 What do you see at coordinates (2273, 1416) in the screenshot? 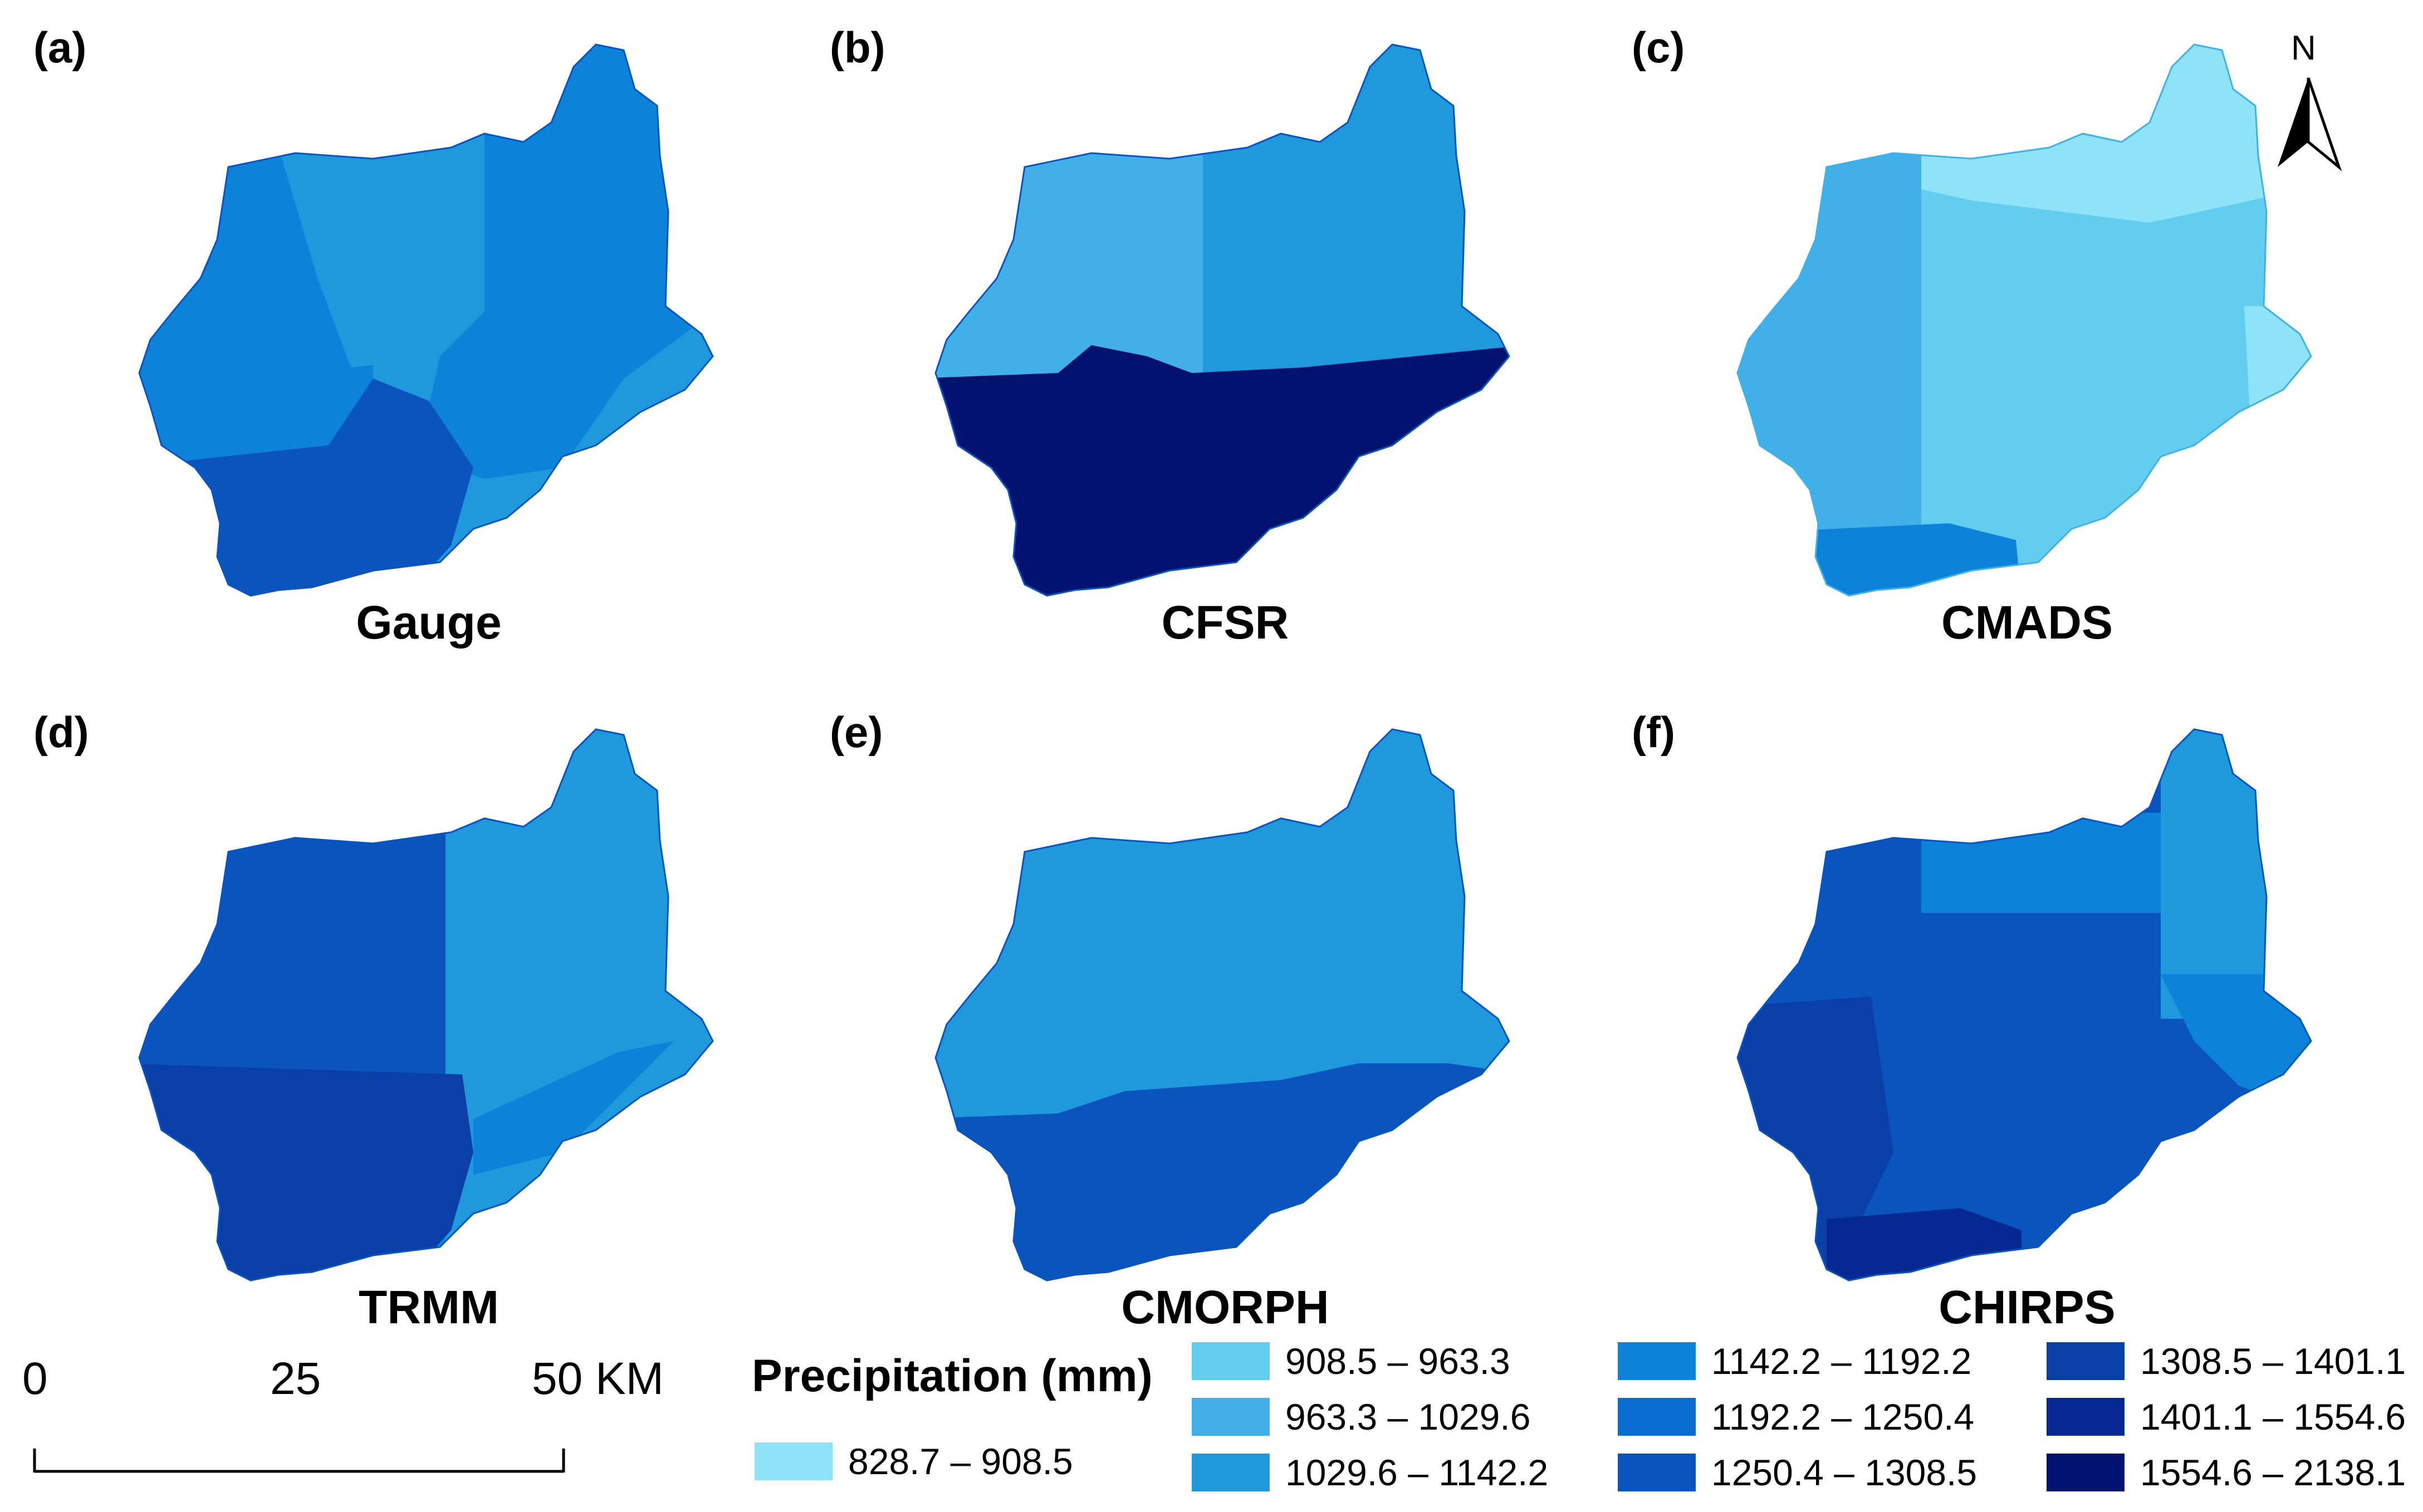
I see `legend-label: 1401.1 – 1554.6` at bounding box center [2273, 1416].